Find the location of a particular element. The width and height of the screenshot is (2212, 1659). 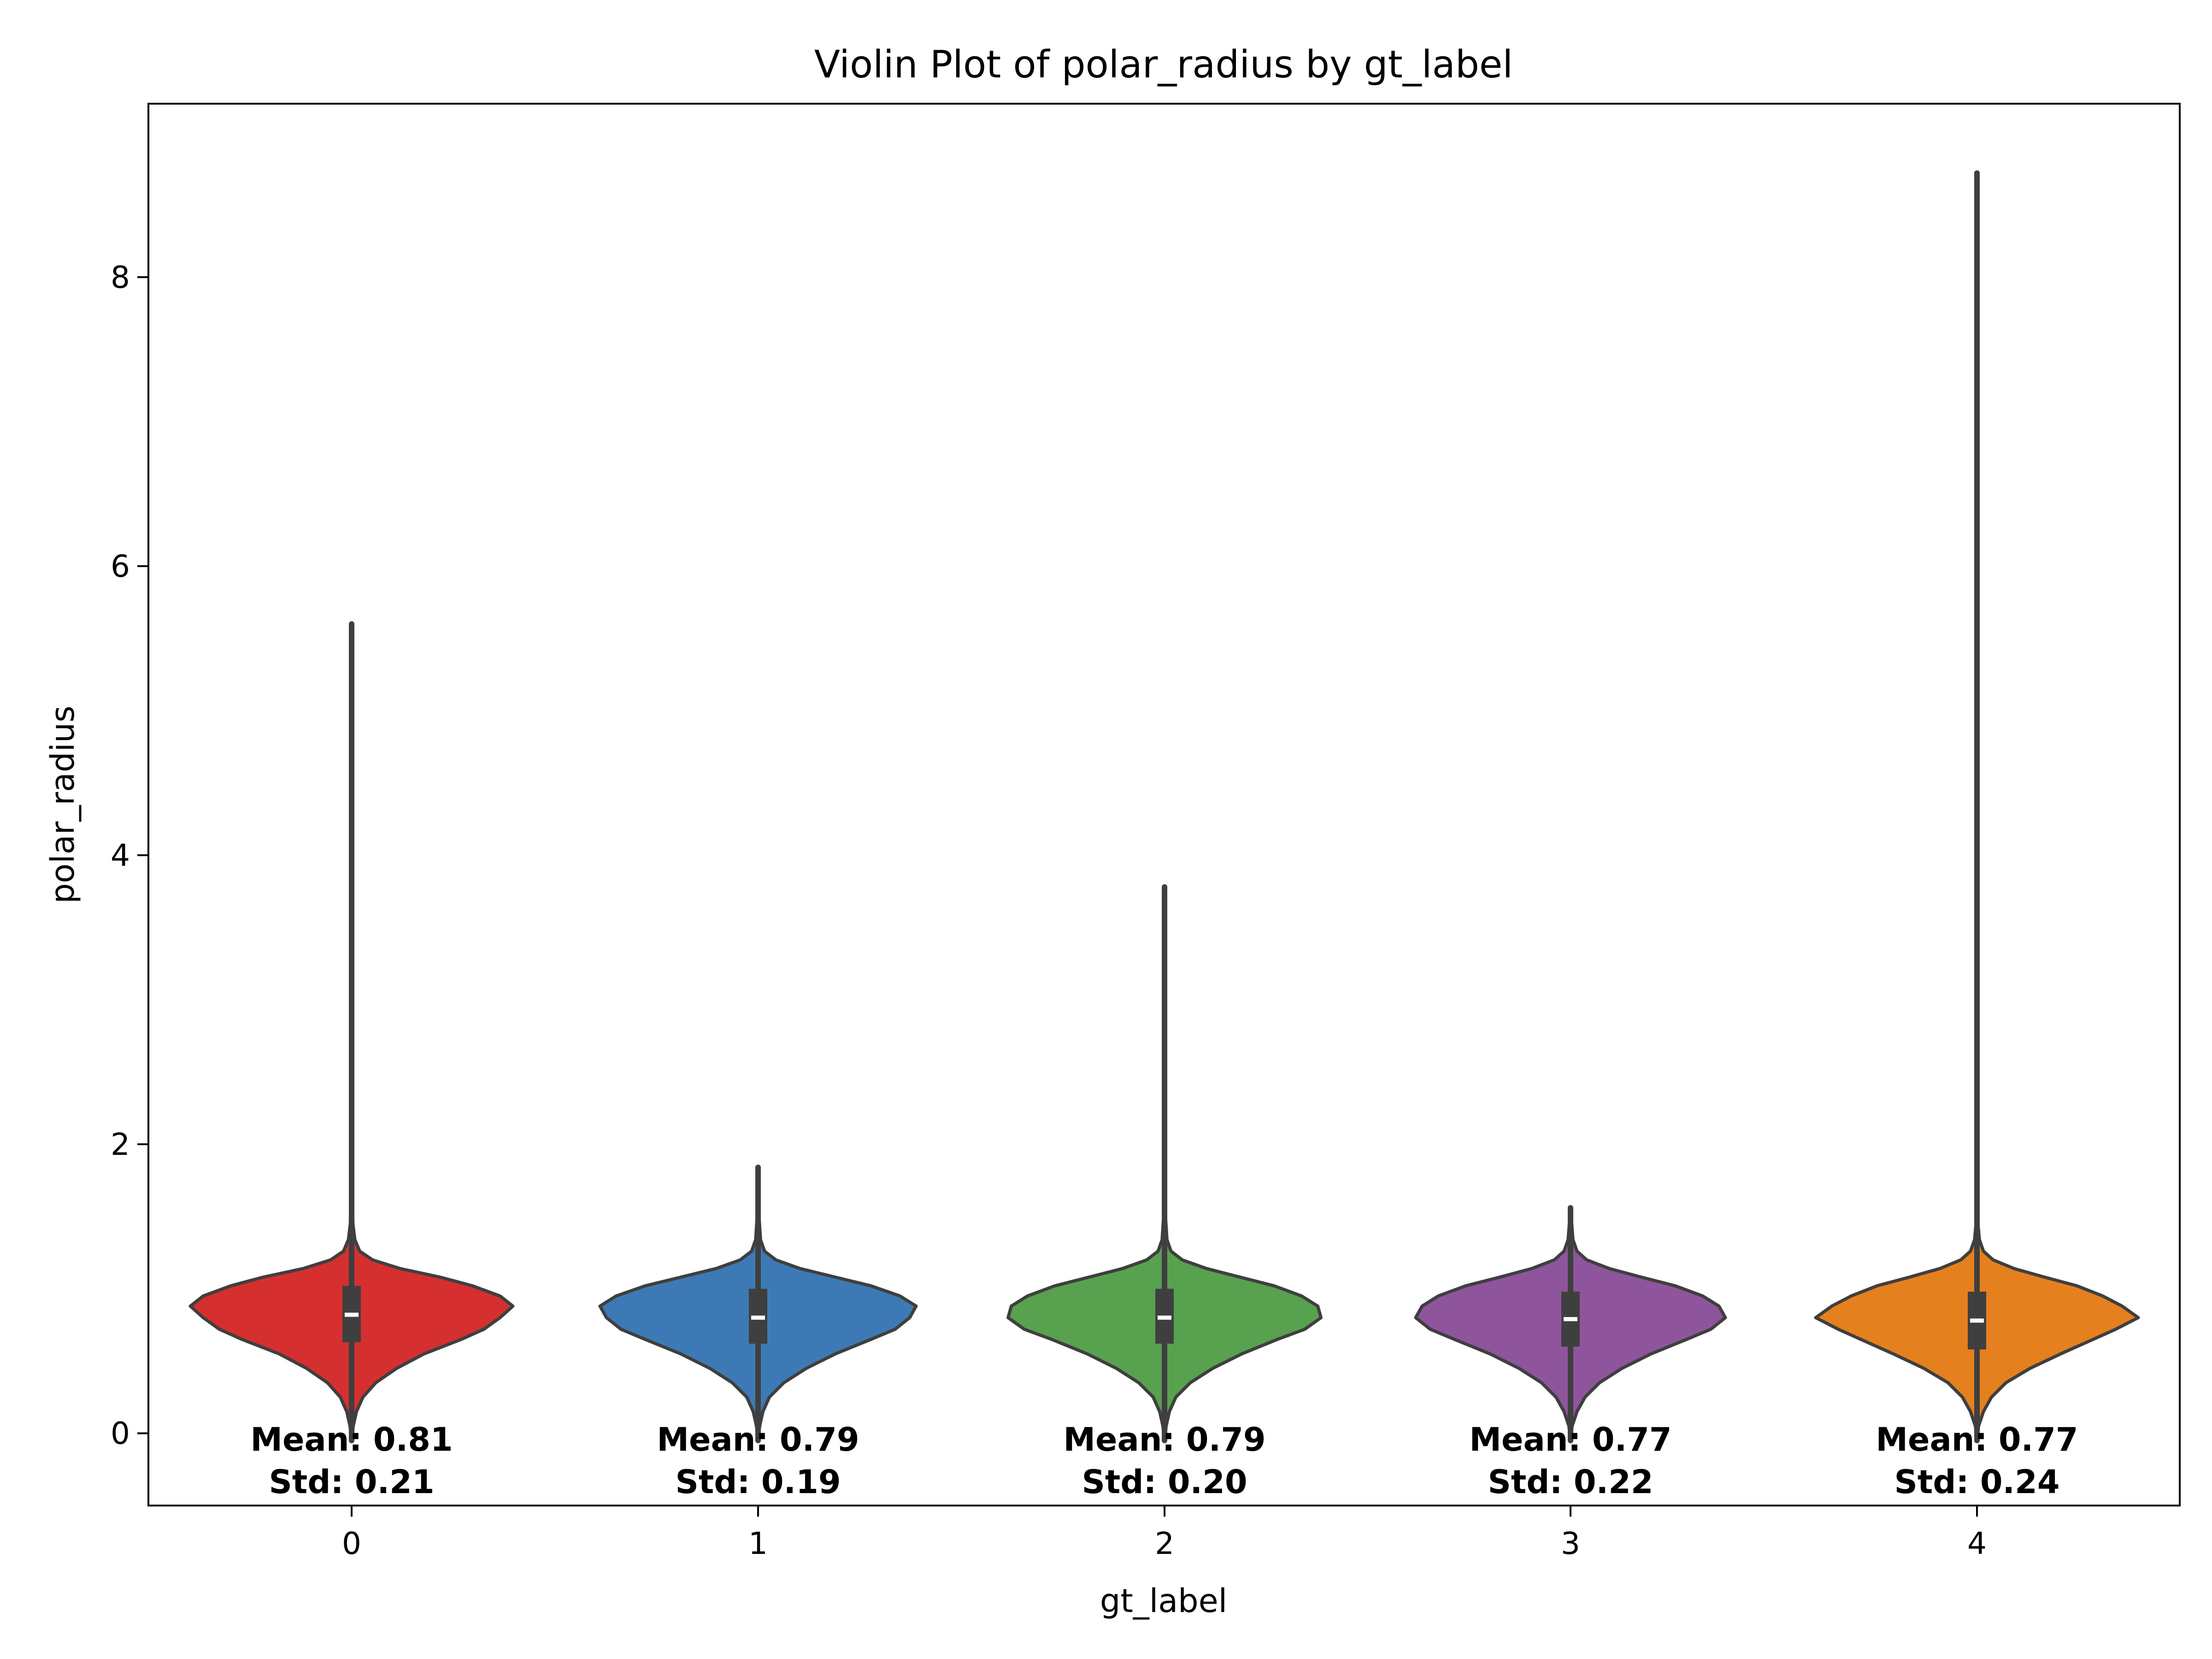

x-tick-label-0: 0 is located at coordinates (351, 1543).